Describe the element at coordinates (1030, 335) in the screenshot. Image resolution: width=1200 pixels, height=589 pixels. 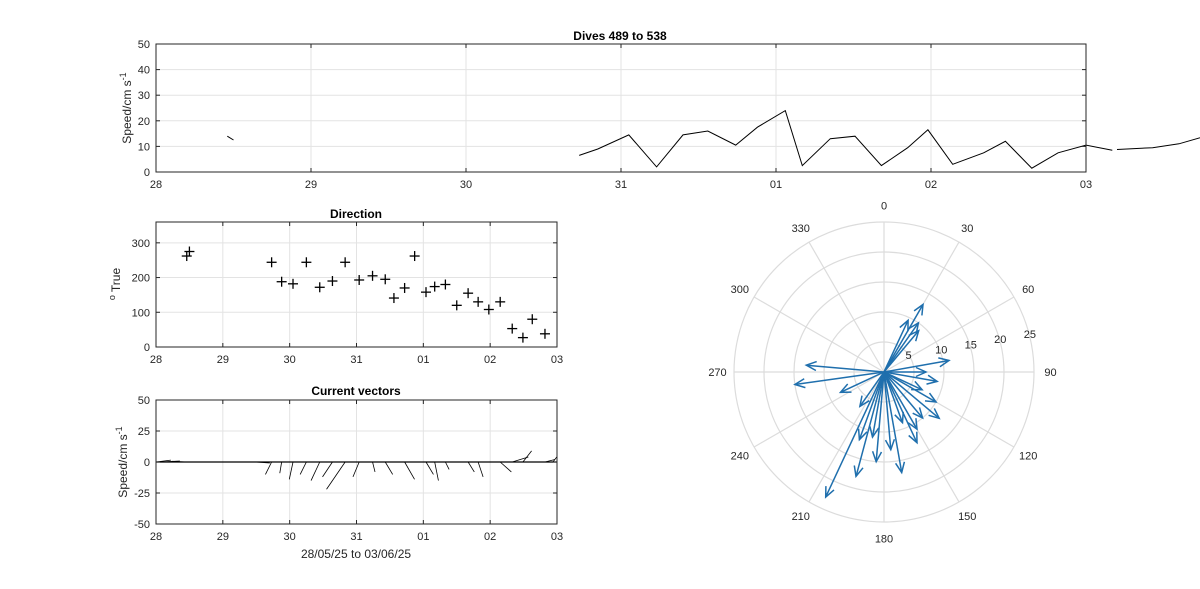
I see `radial-tick-label: 25` at that location.